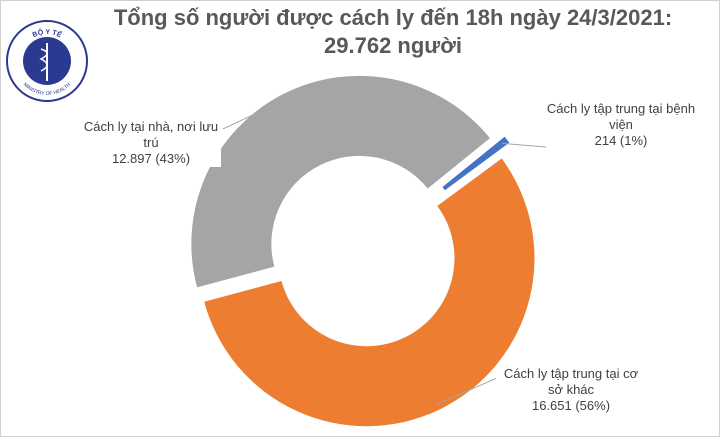 The image size is (720, 437). Describe the element at coordinates (393, 45) in the screenshot. I see `chart-subtitle: 29.762 người` at that location.